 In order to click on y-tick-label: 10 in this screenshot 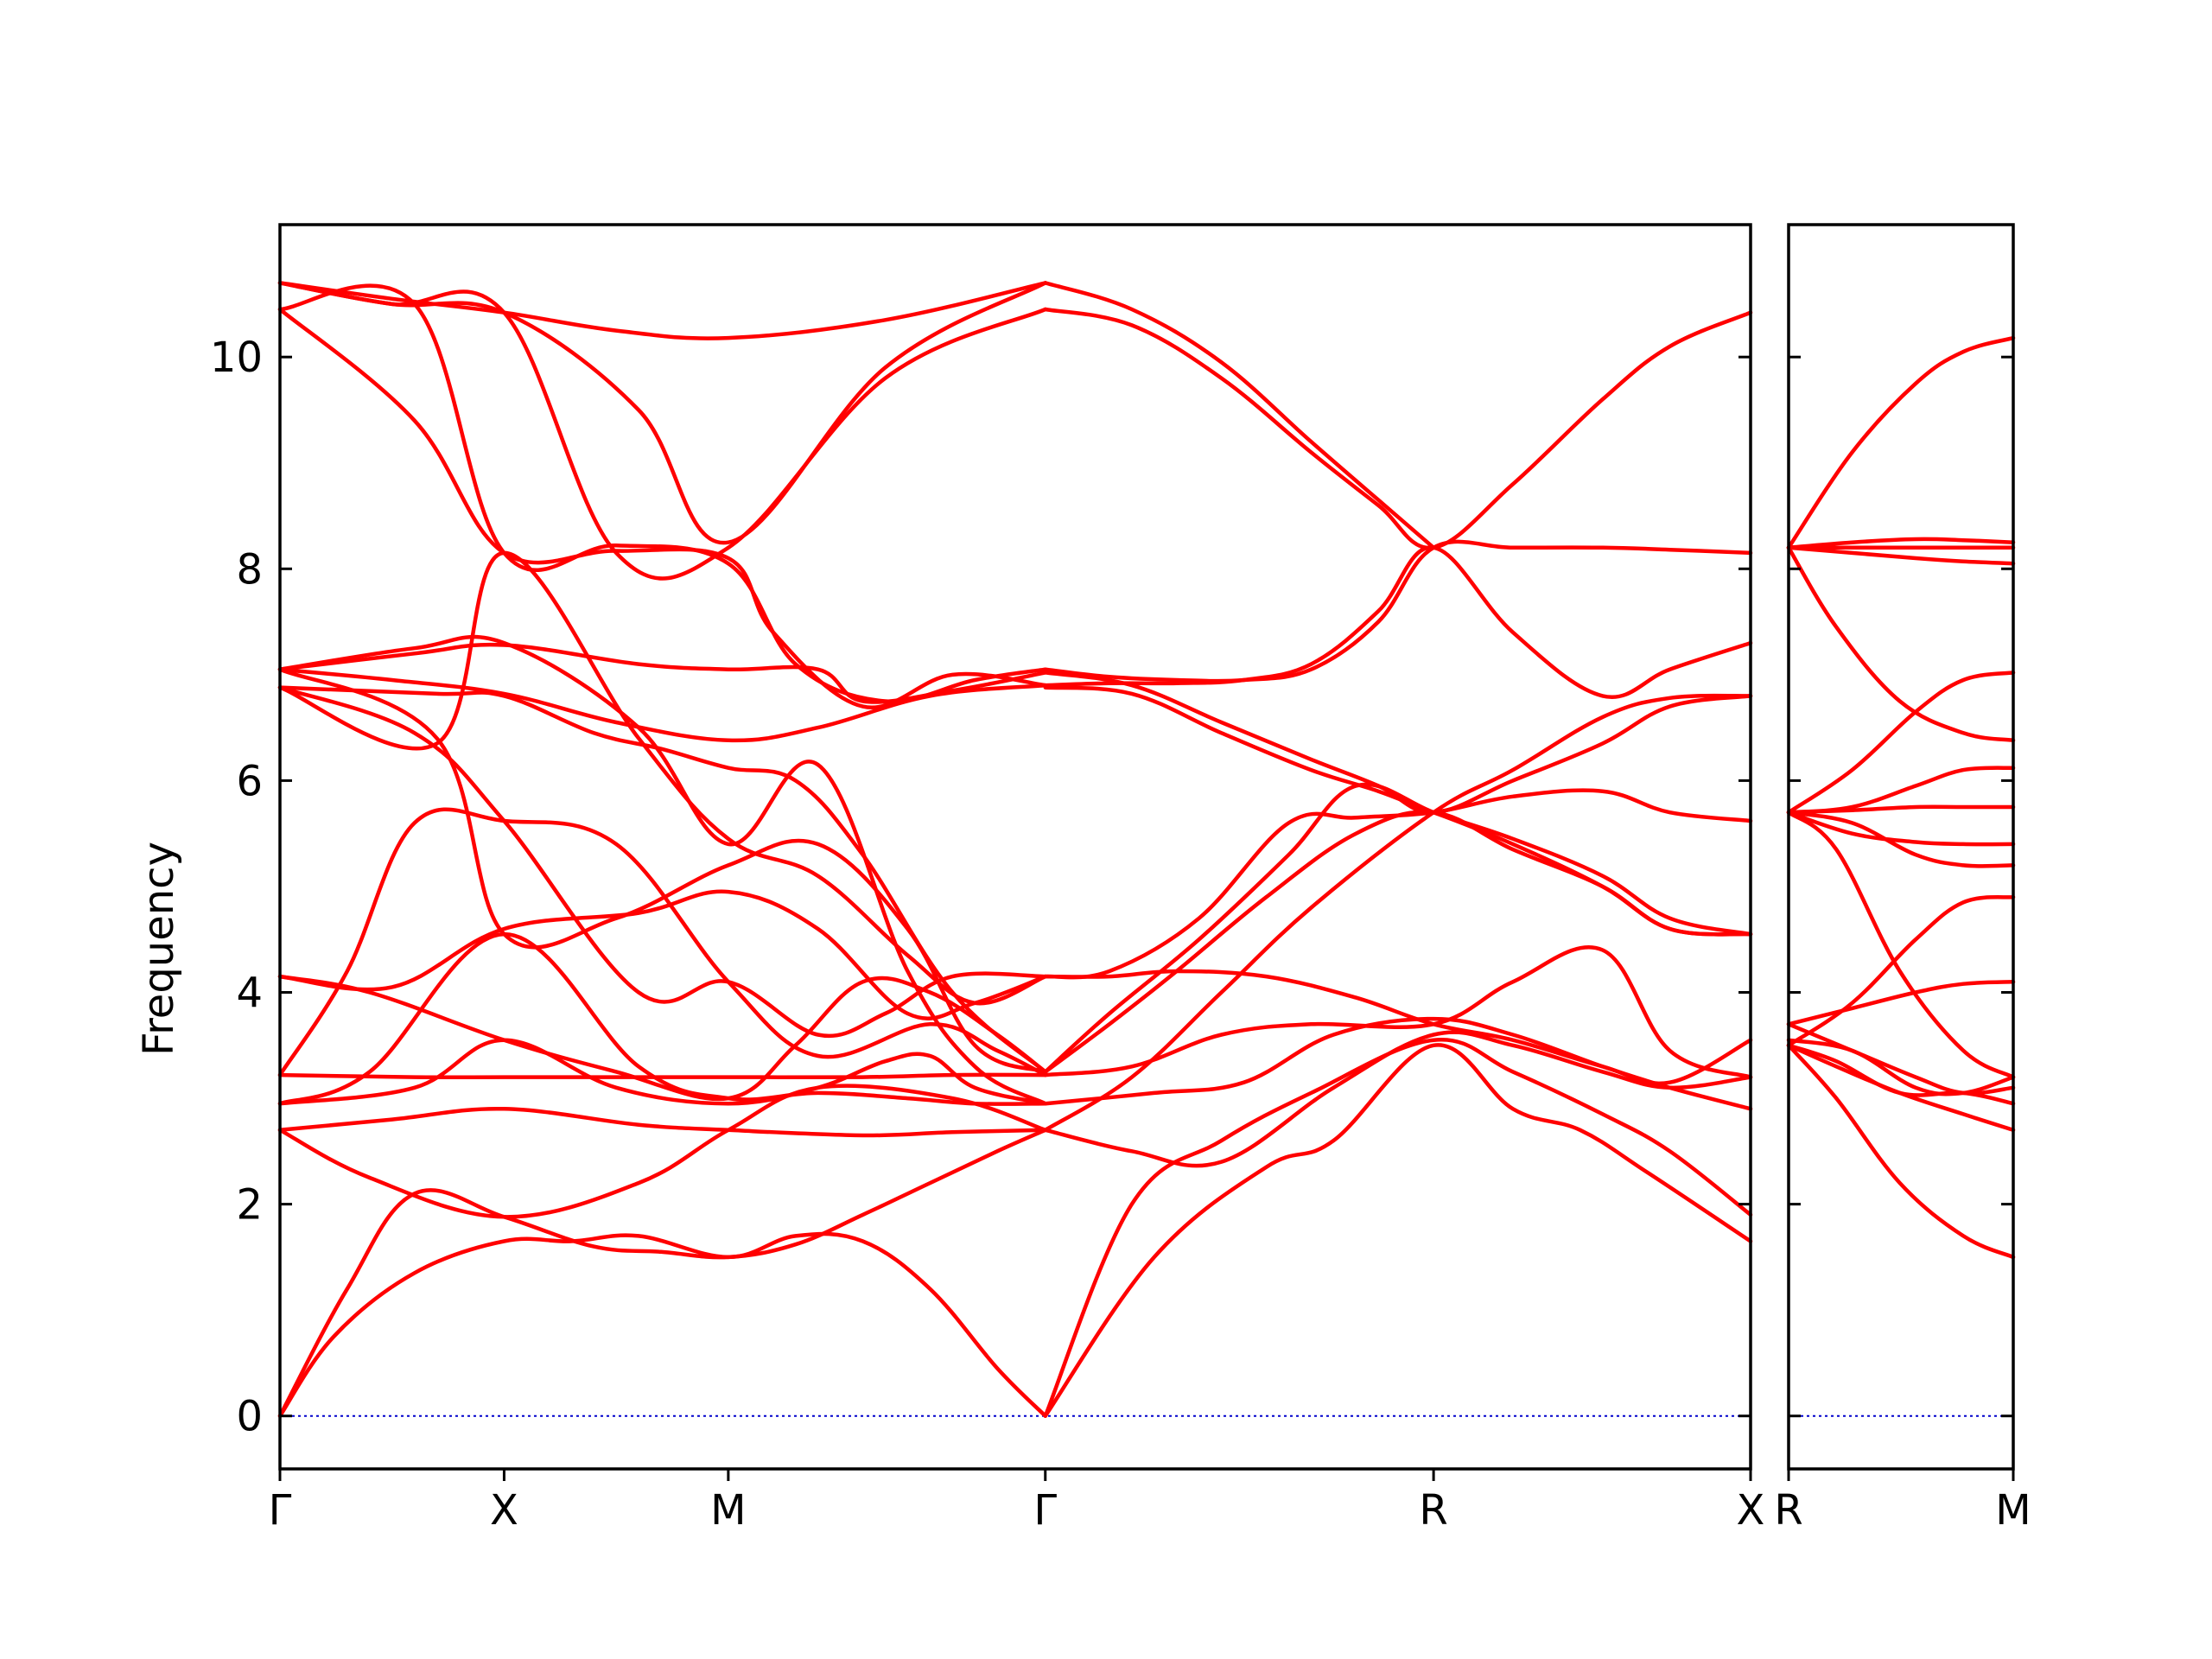, I will do `click(236, 358)`.